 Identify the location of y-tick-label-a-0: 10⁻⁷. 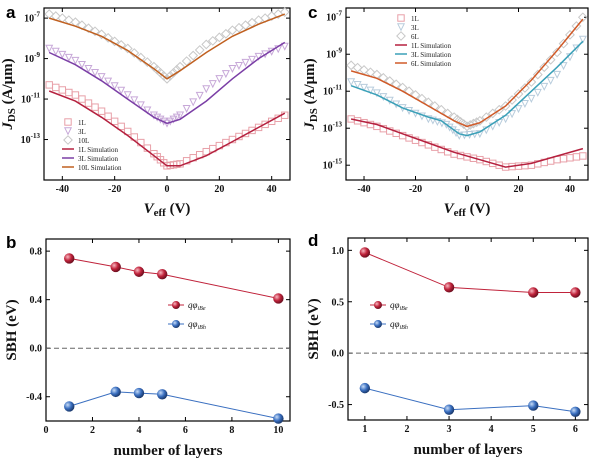
(32, 18).